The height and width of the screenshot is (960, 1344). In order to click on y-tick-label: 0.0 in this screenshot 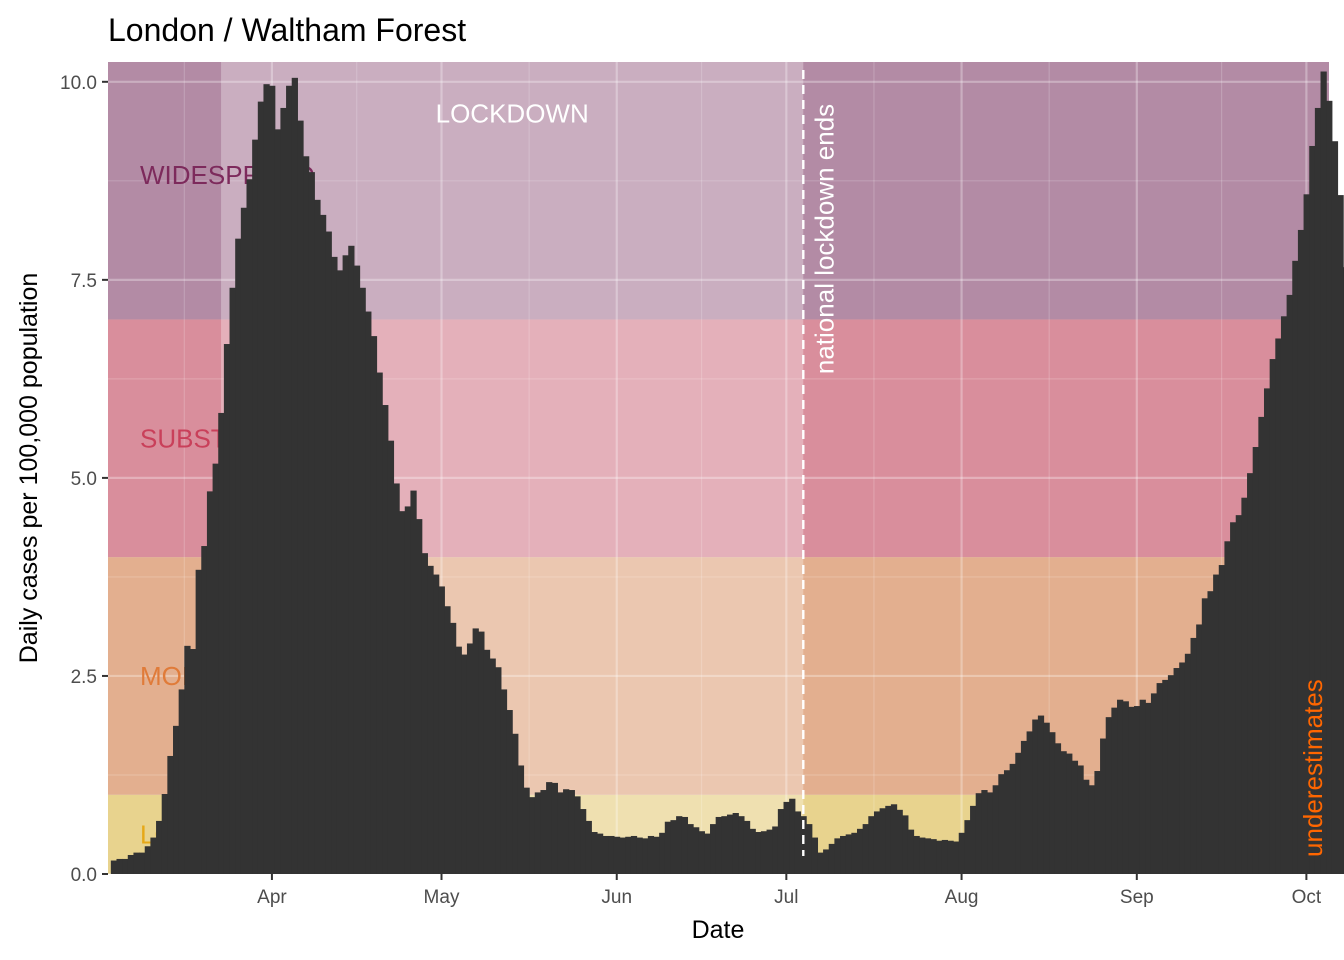, I will do `click(84, 875)`.